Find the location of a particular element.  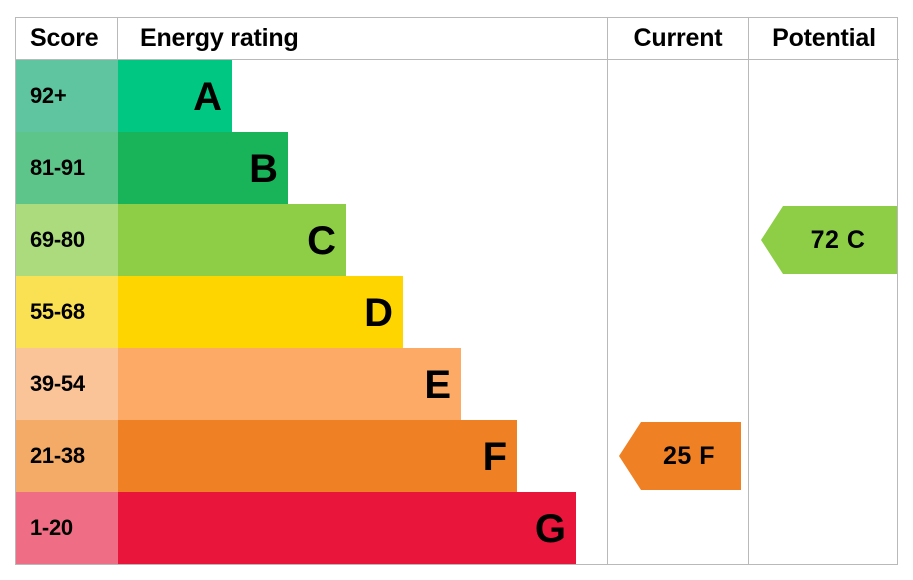

rating-band-row-c: 69-80 C 72 C is located at coordinates (456, 240).